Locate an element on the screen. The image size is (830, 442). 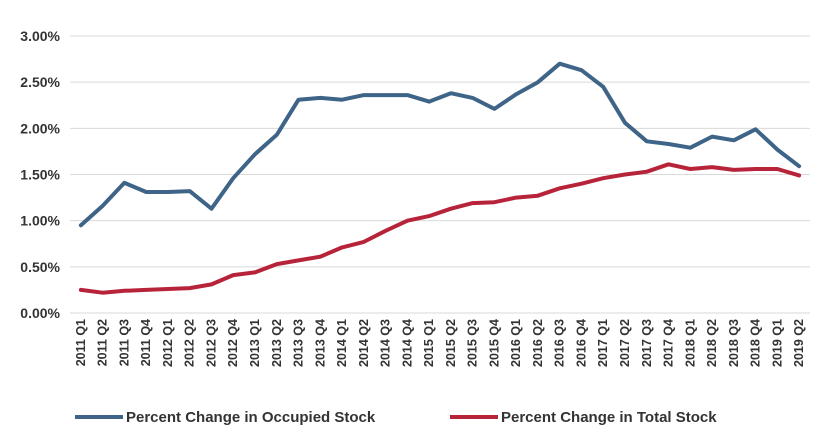
x-tick-label: 2011 Q3 is located at coordinates (124, 342).